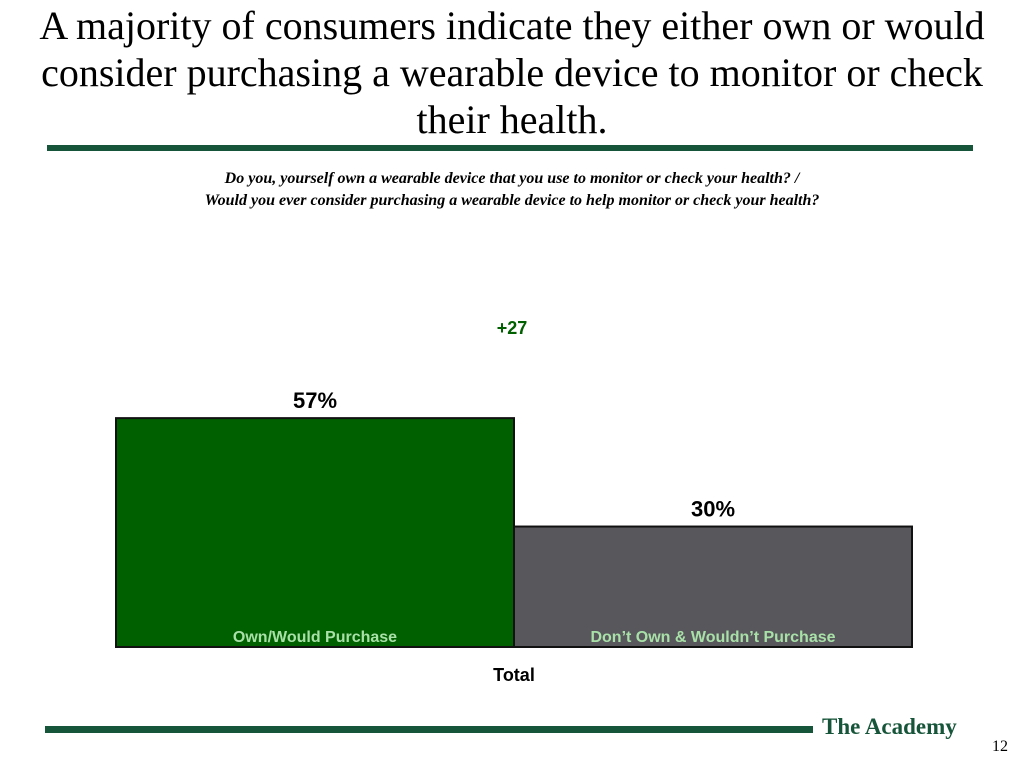  I want to click on category-label-2: Don’t Own & Wouldn’t Purchase, so click(712, 637).